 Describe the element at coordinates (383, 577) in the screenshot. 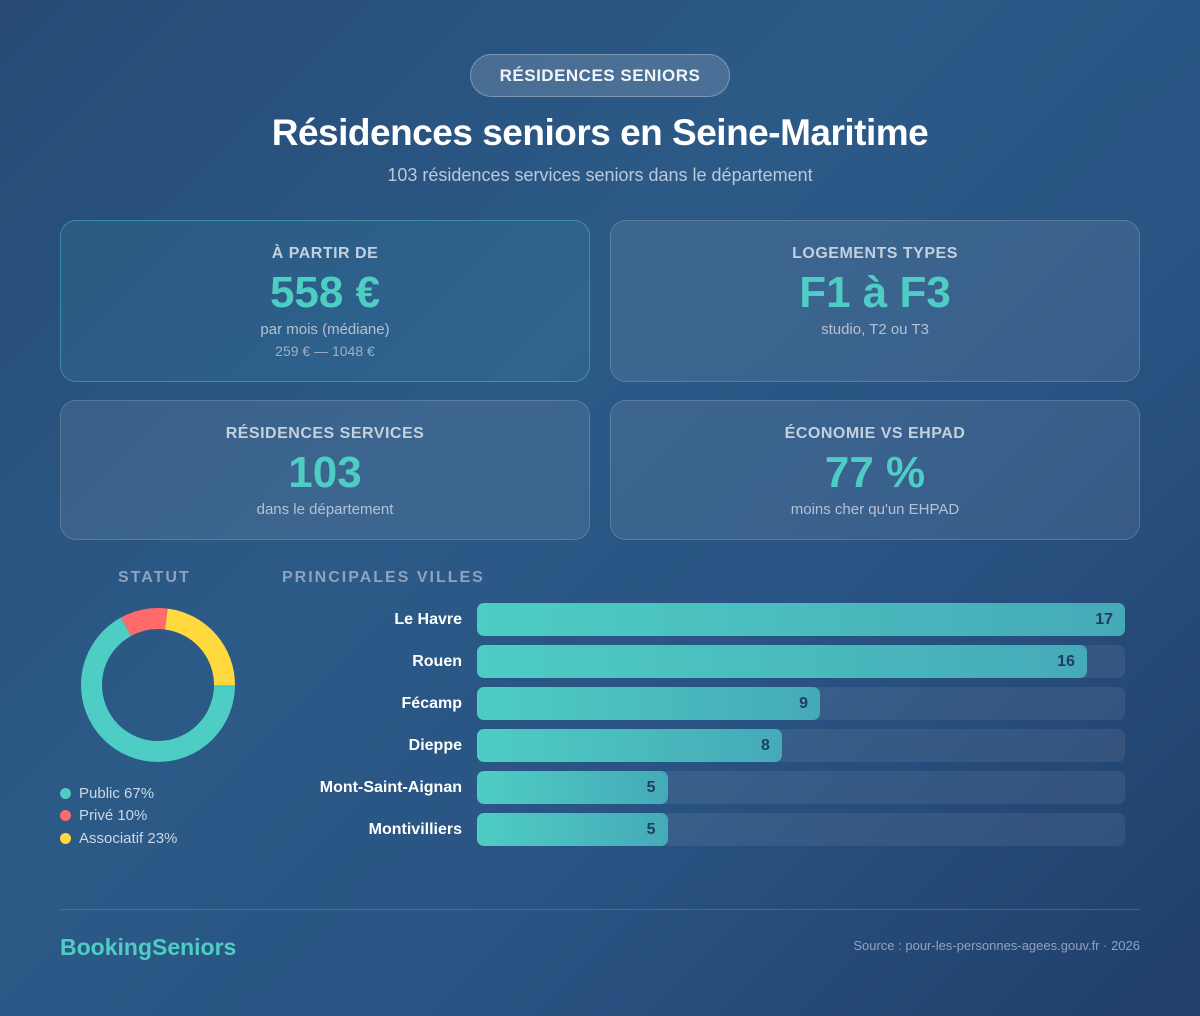

I see `villes-heading: PRINCIPALES VILLES` at that location.